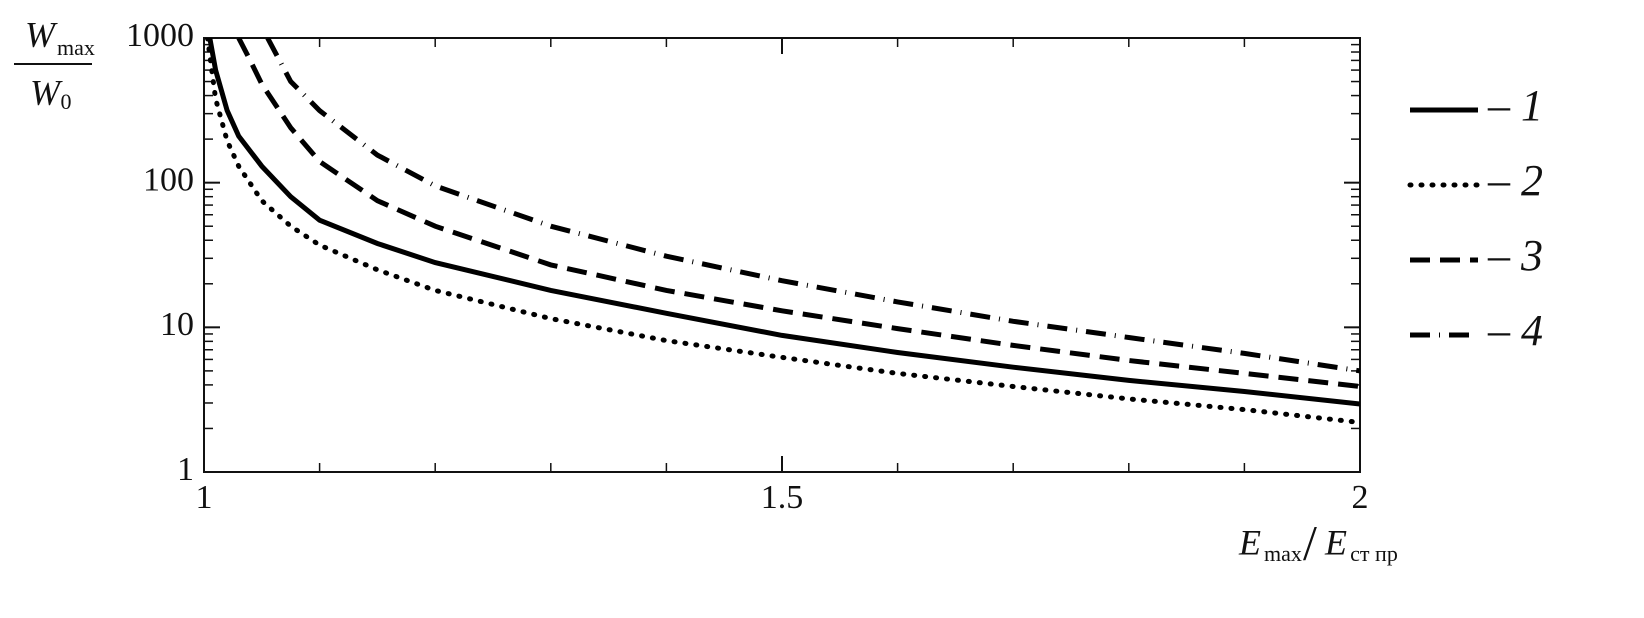 The height and width of the screenshot is (618, 1644). Describe the element at coordinates (66, 101) in the screenshot. I see `y-label-sub: 0` at that location.